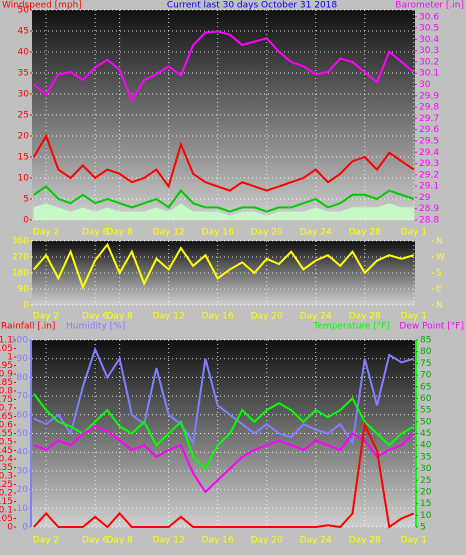  Describe the element at coordinates (425, 341) in the screenshot. I see `y-tick-label: 85` at that location.